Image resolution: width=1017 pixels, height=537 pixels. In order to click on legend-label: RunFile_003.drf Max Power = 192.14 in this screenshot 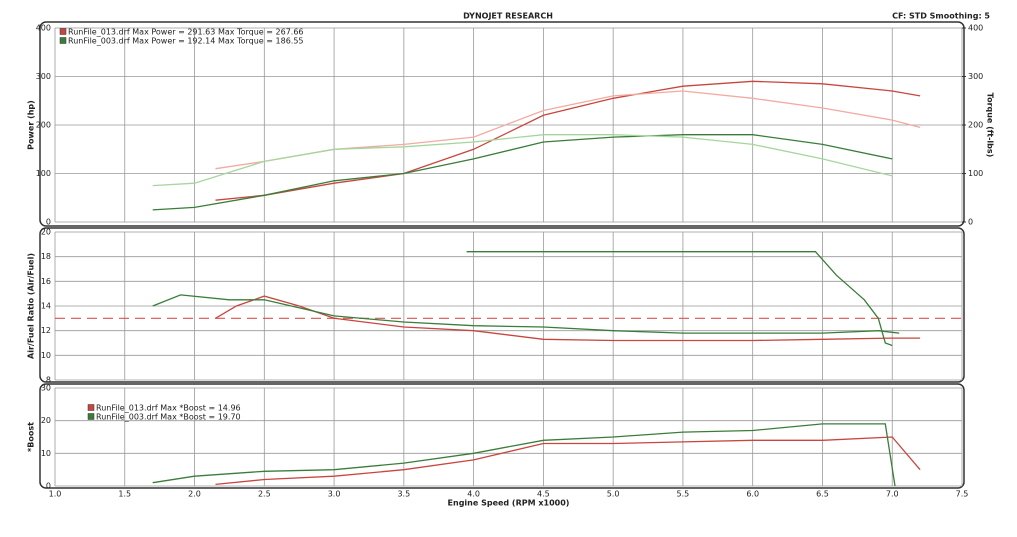, I will do `click(141, 41)`.